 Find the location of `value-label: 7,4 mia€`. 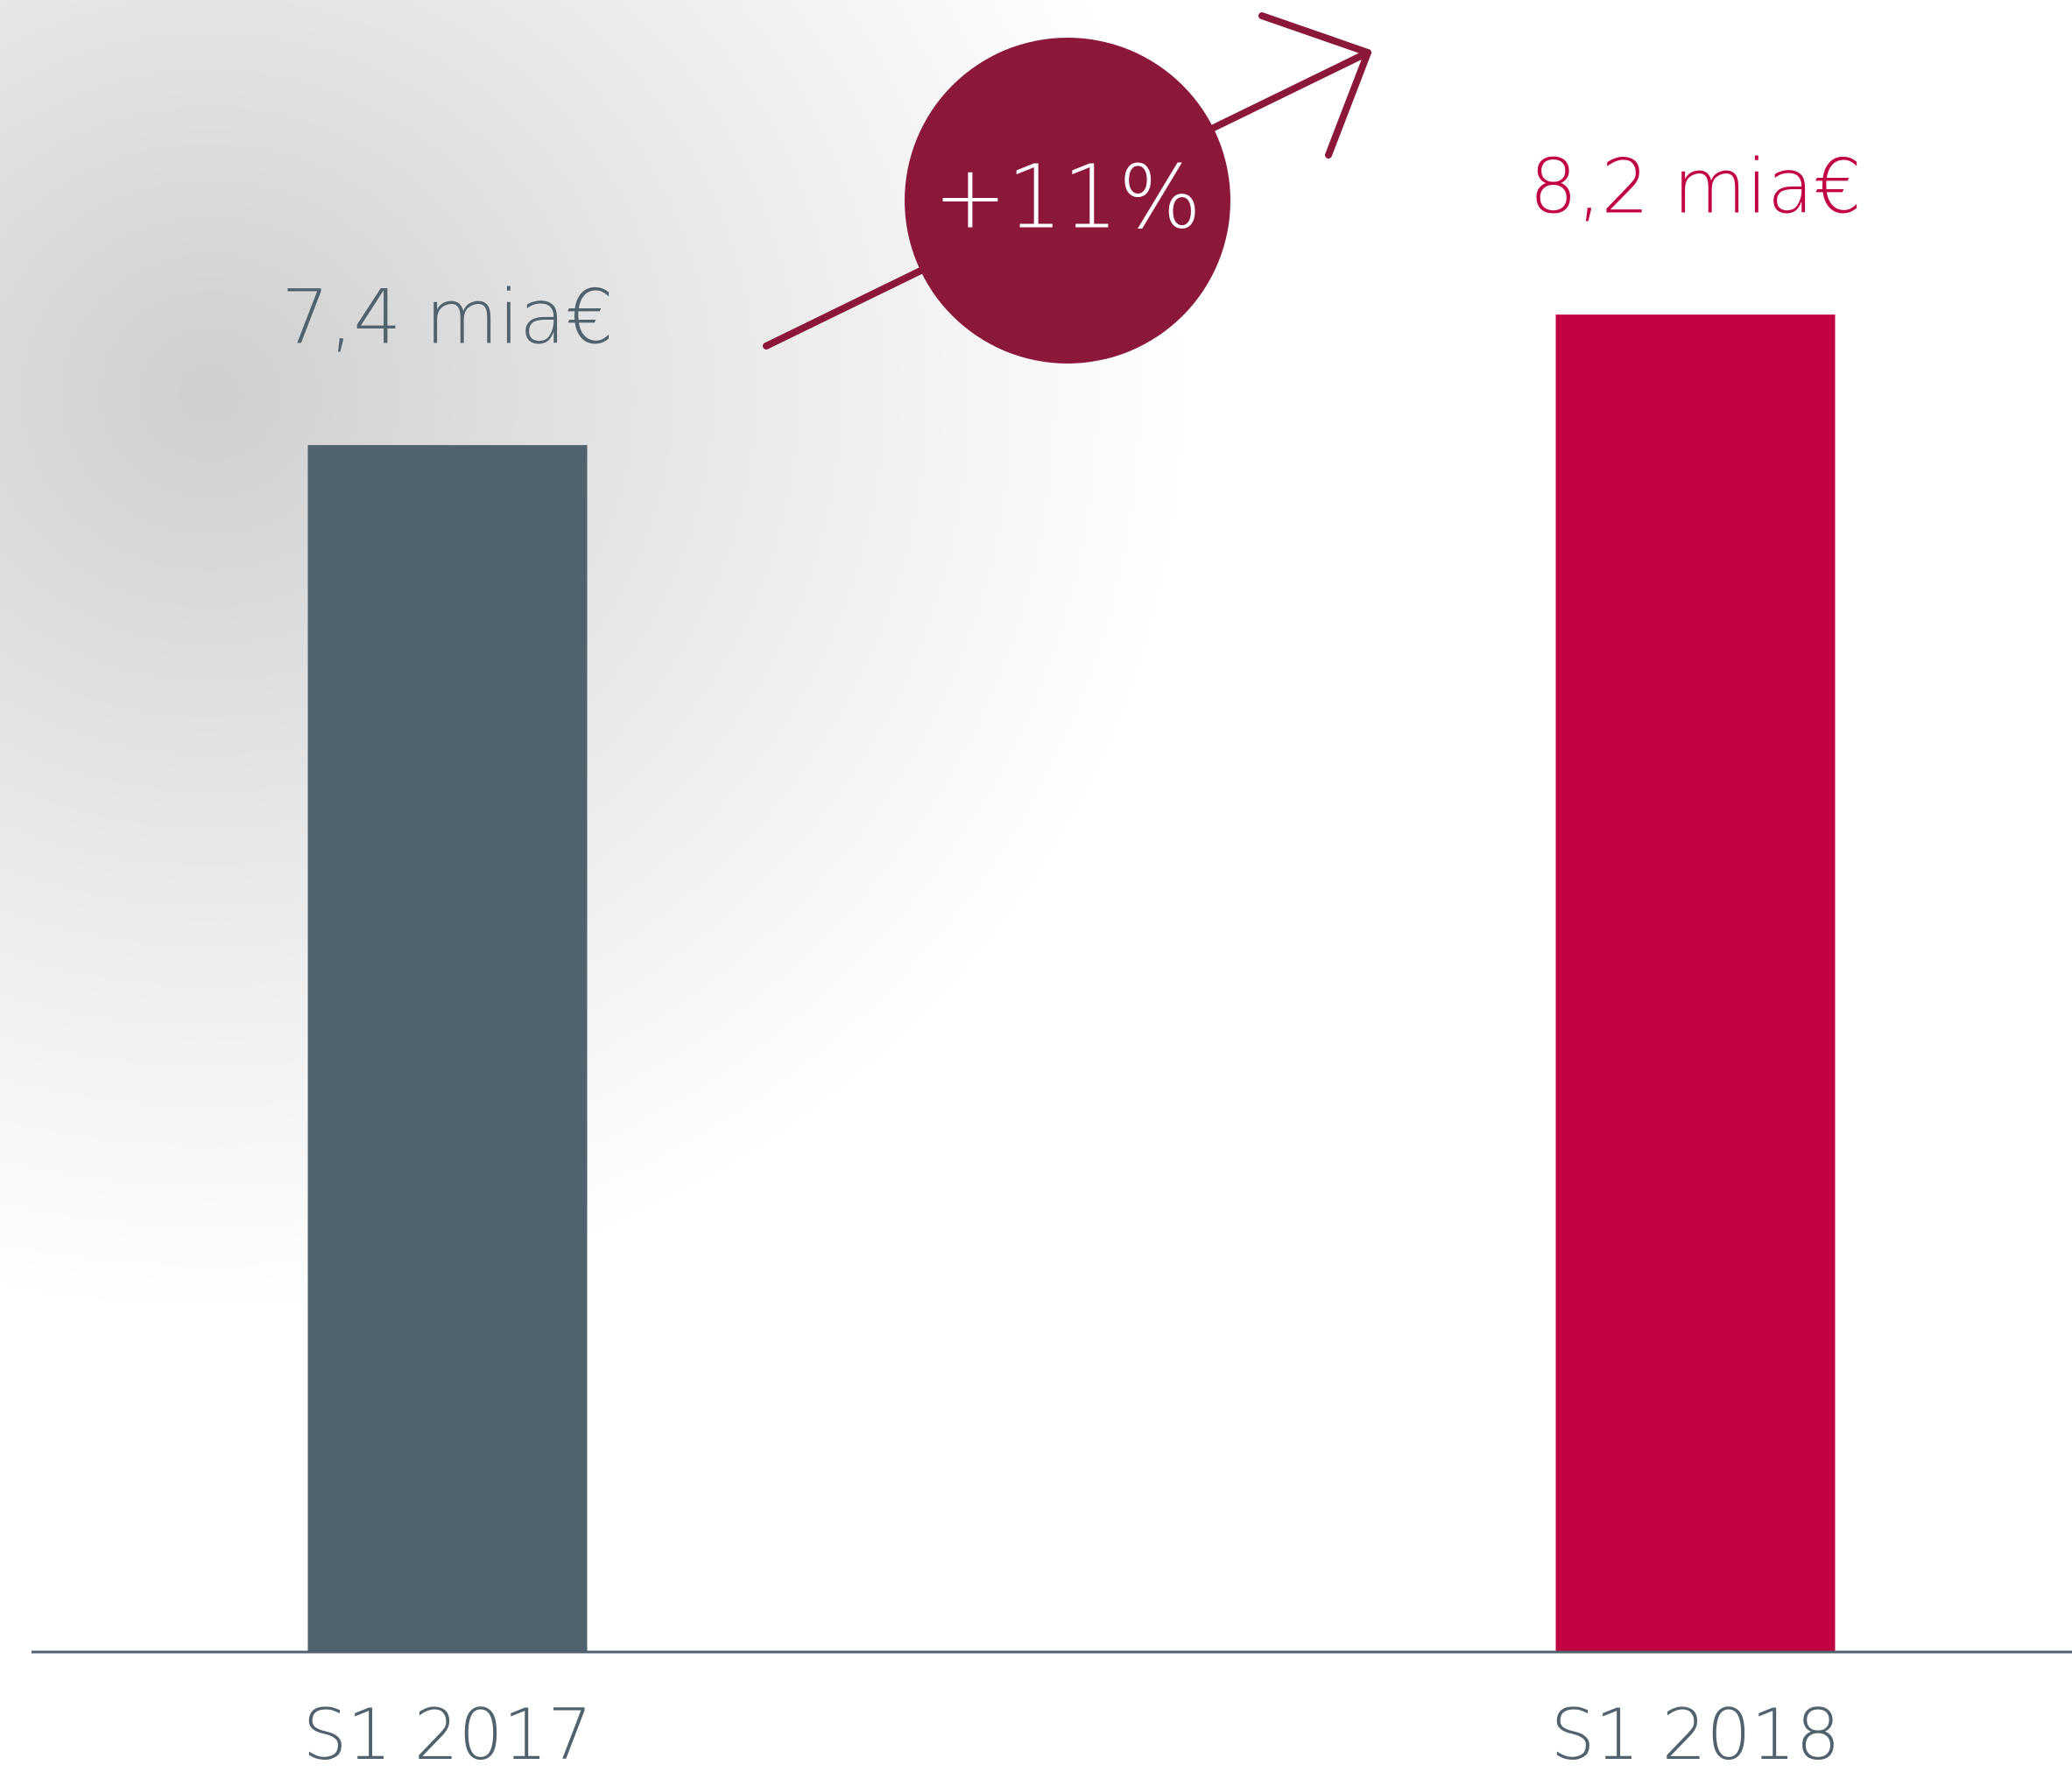

value-label: 7,4 mia€ is located at coordinates (447, 318).